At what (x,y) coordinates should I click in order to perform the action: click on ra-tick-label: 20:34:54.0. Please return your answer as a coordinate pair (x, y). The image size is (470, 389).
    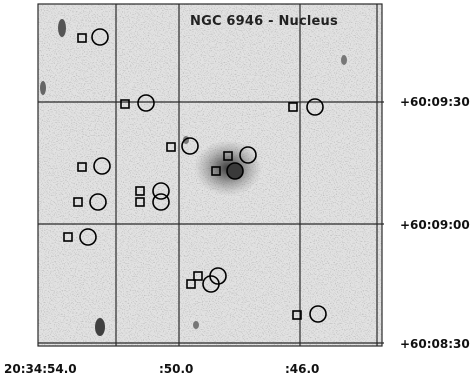
    Looking at the image, I should click on (40, 369).